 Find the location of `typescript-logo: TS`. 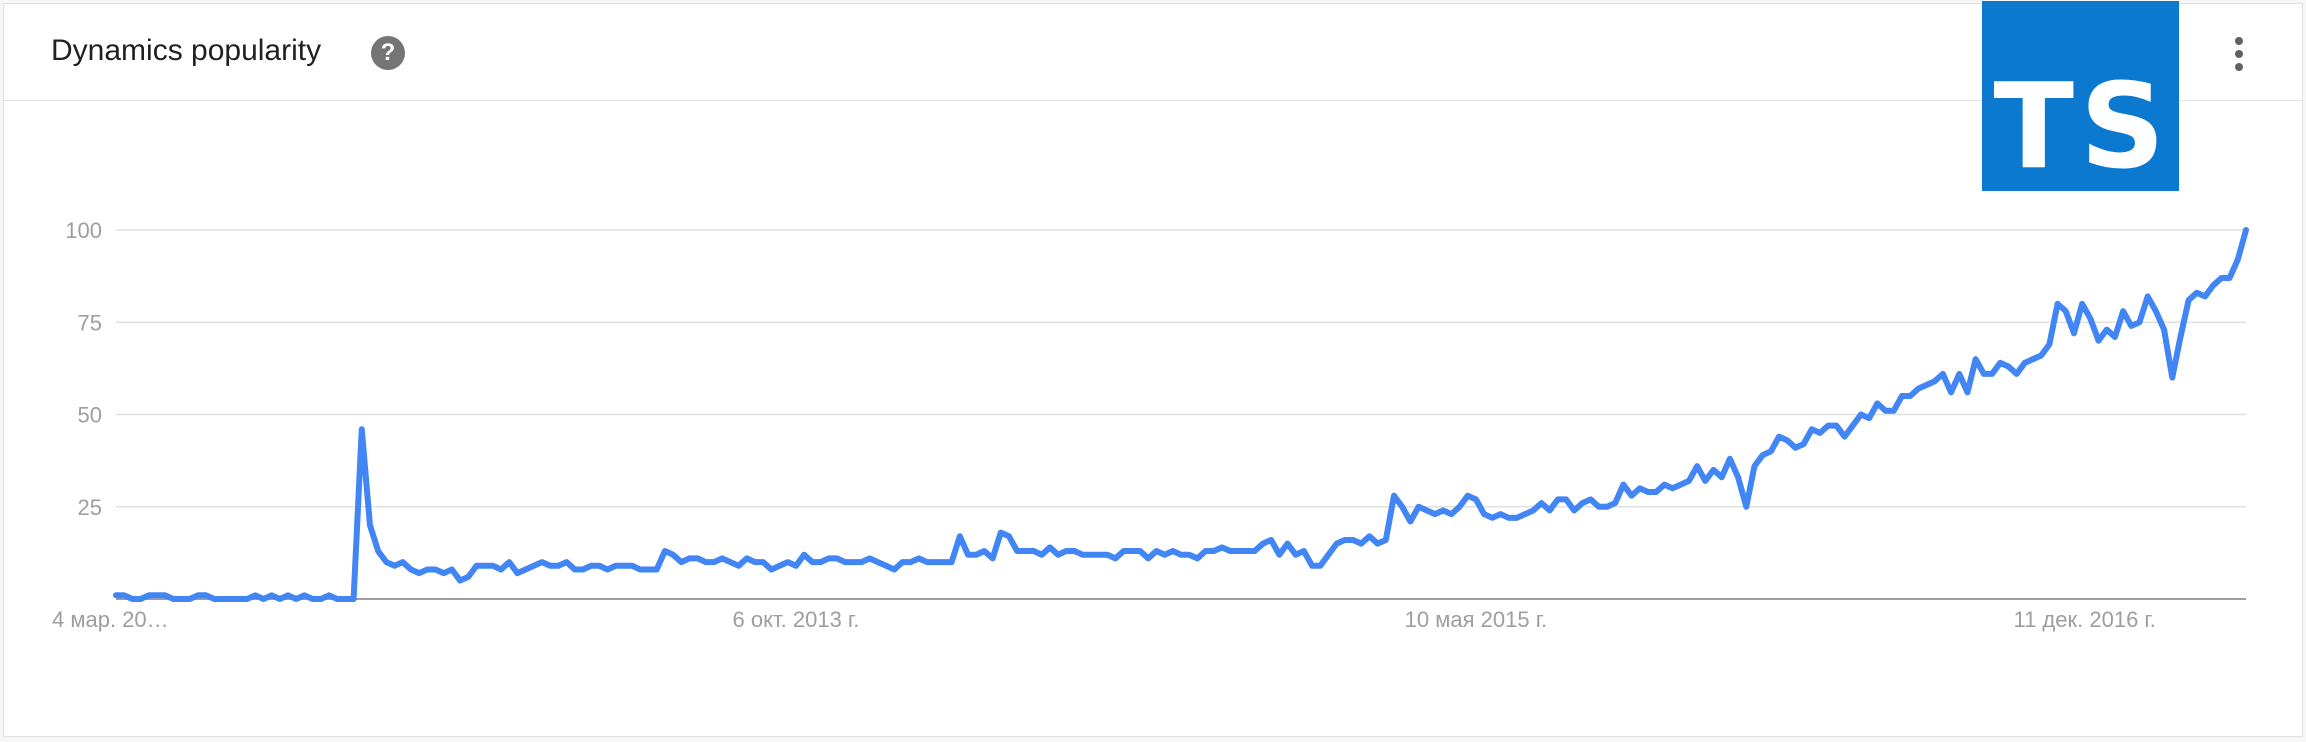

typescript-logo: TS is located at coordinates (2080, 96).